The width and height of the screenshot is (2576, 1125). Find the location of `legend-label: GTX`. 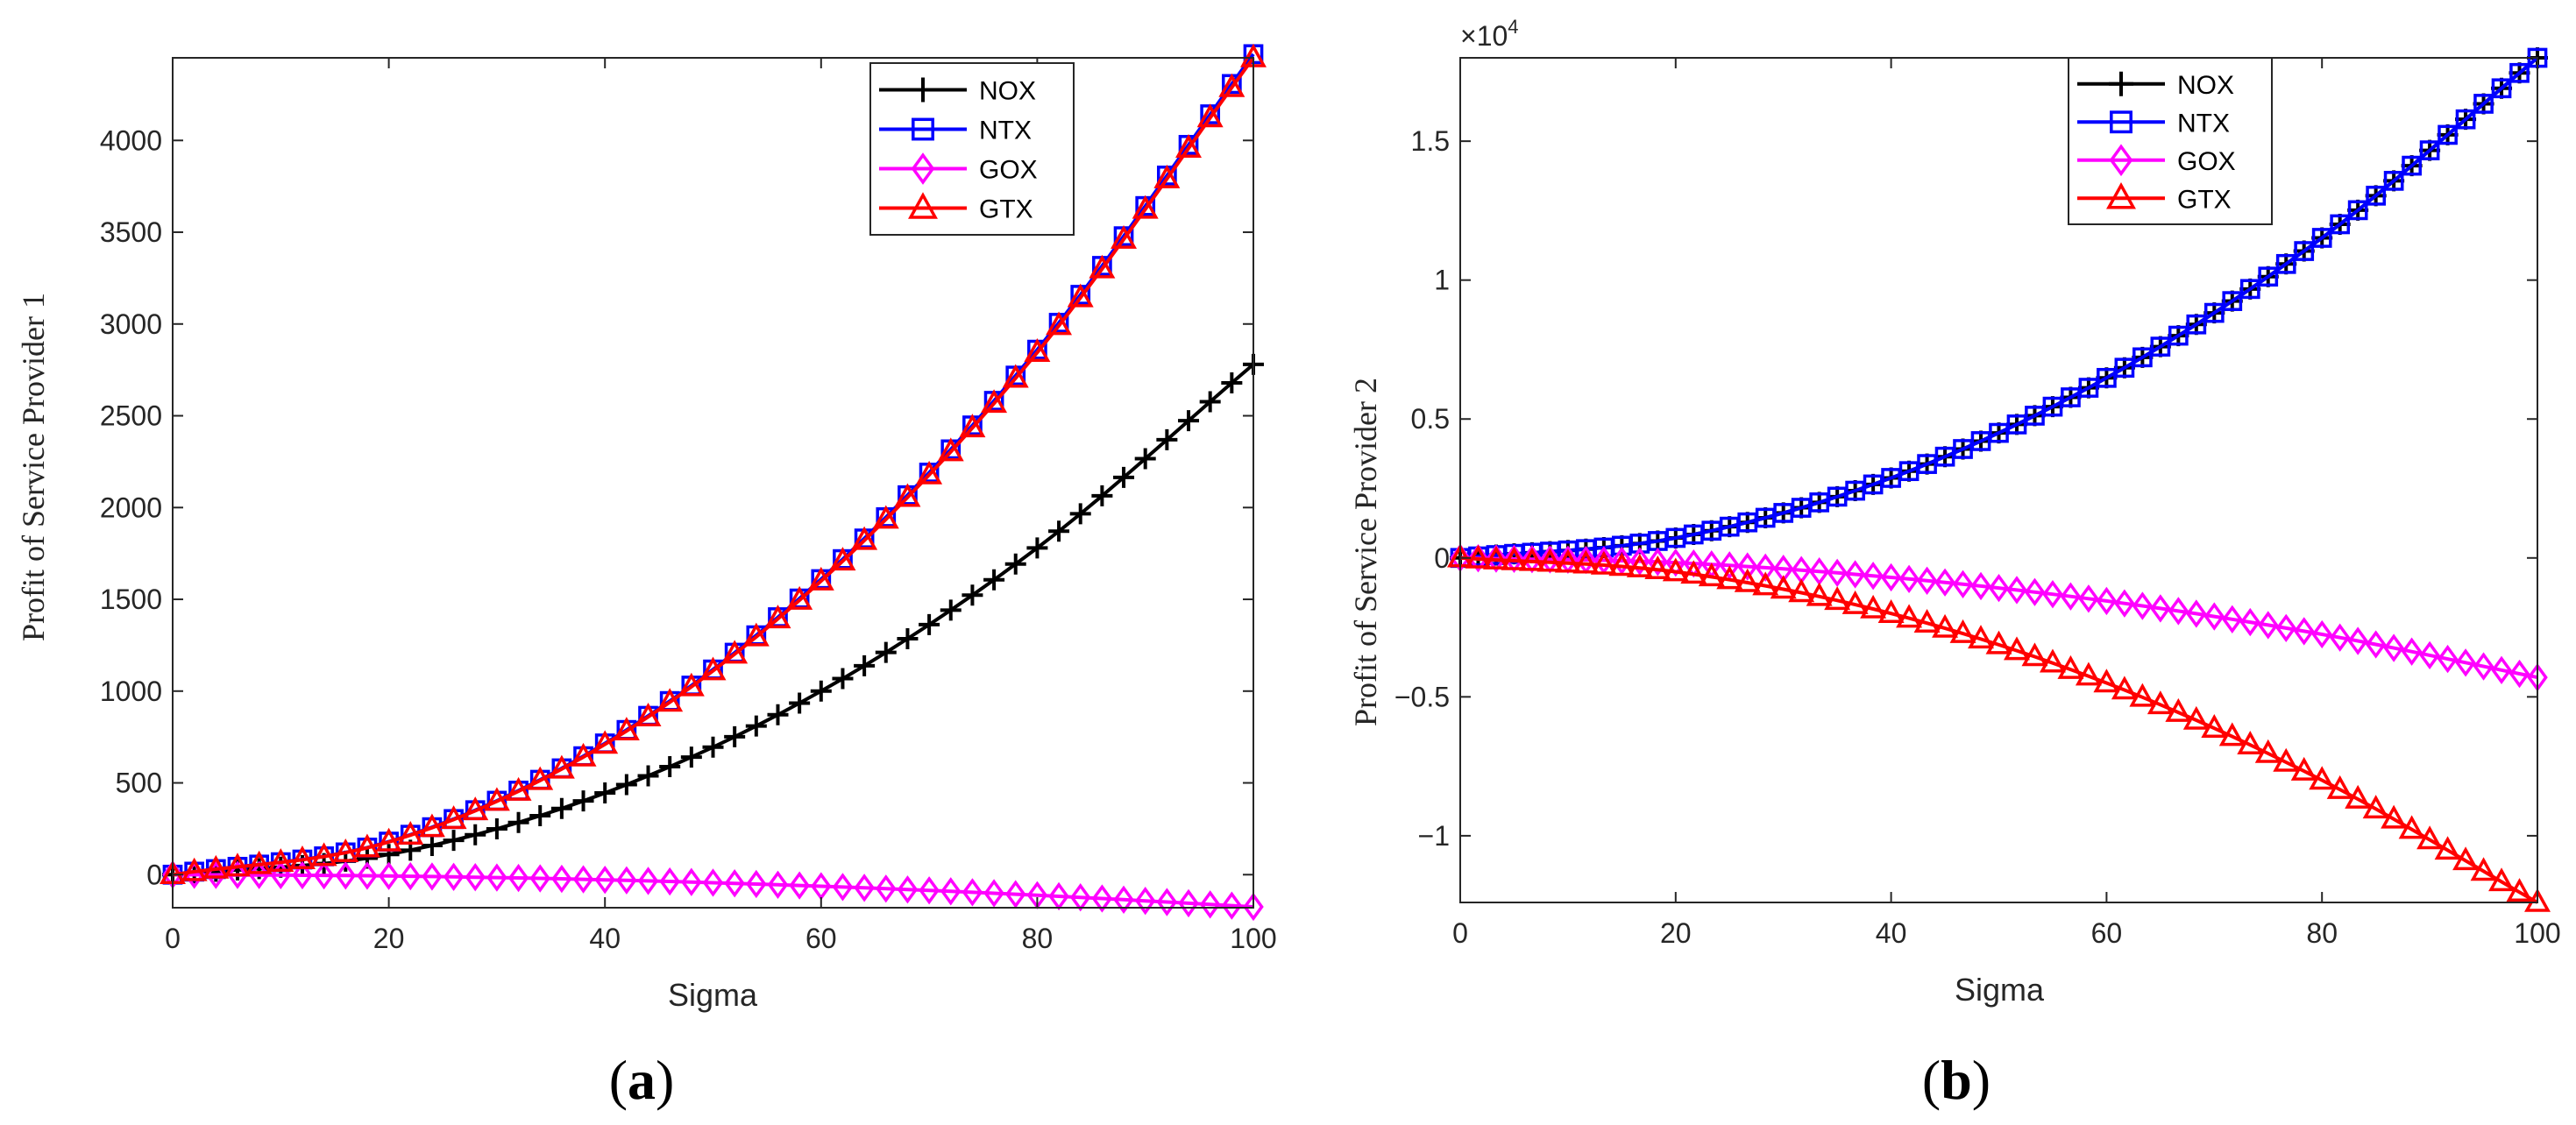

legend-label: GTX is located at coordinates (2204, 199).